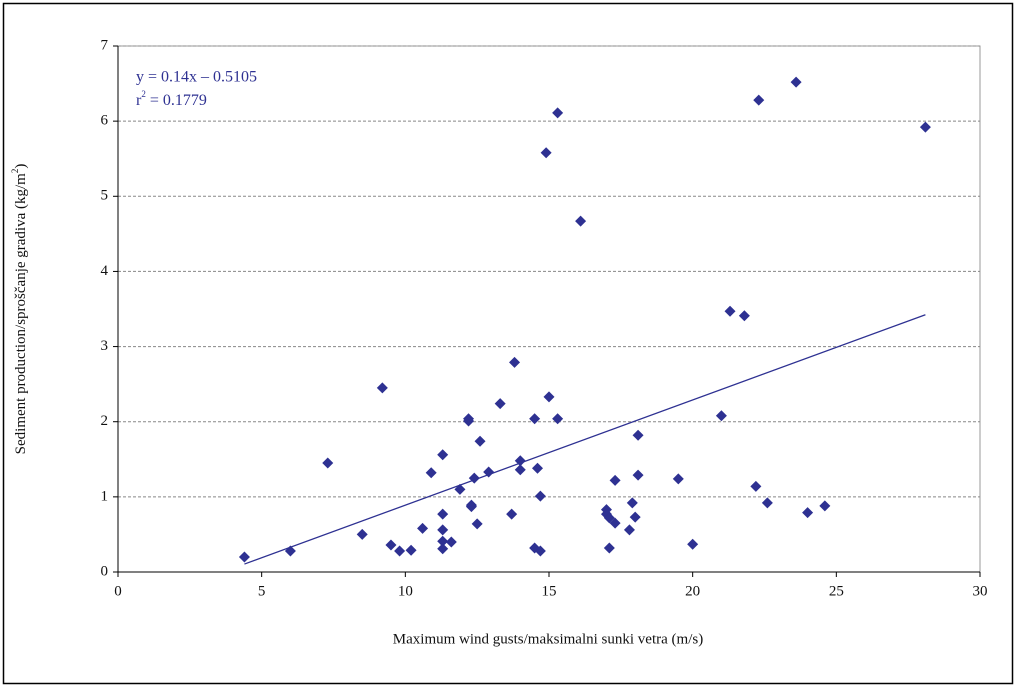 The image size is (1017, 693). What do you see at coordinates (836, 591) in the screenshot?
I see `x-tick-label: 25` at bounding box center [836, 591].